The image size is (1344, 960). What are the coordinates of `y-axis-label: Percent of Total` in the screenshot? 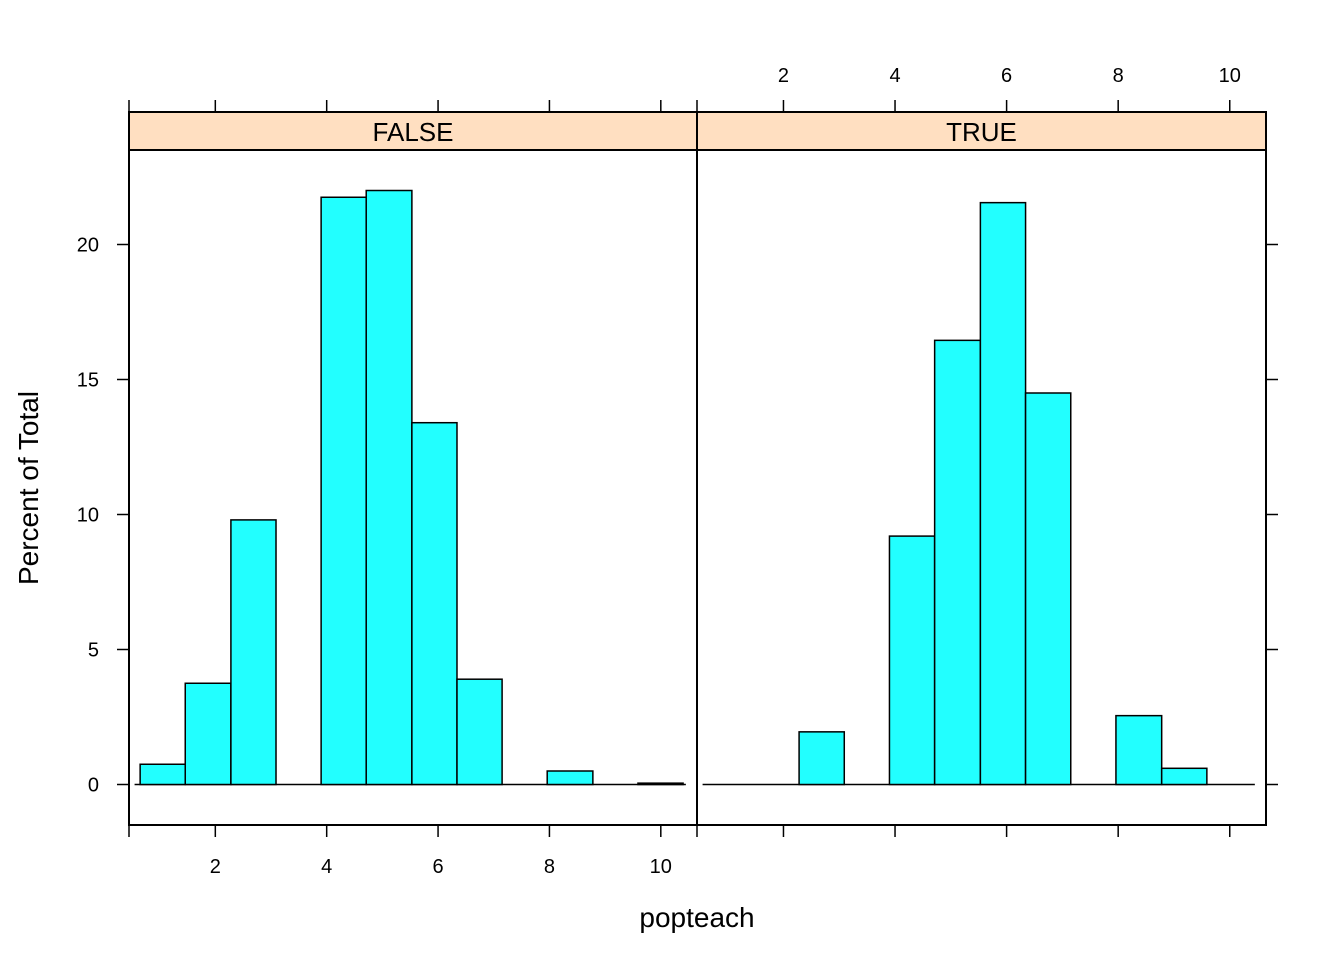 It's located at (28, 488).